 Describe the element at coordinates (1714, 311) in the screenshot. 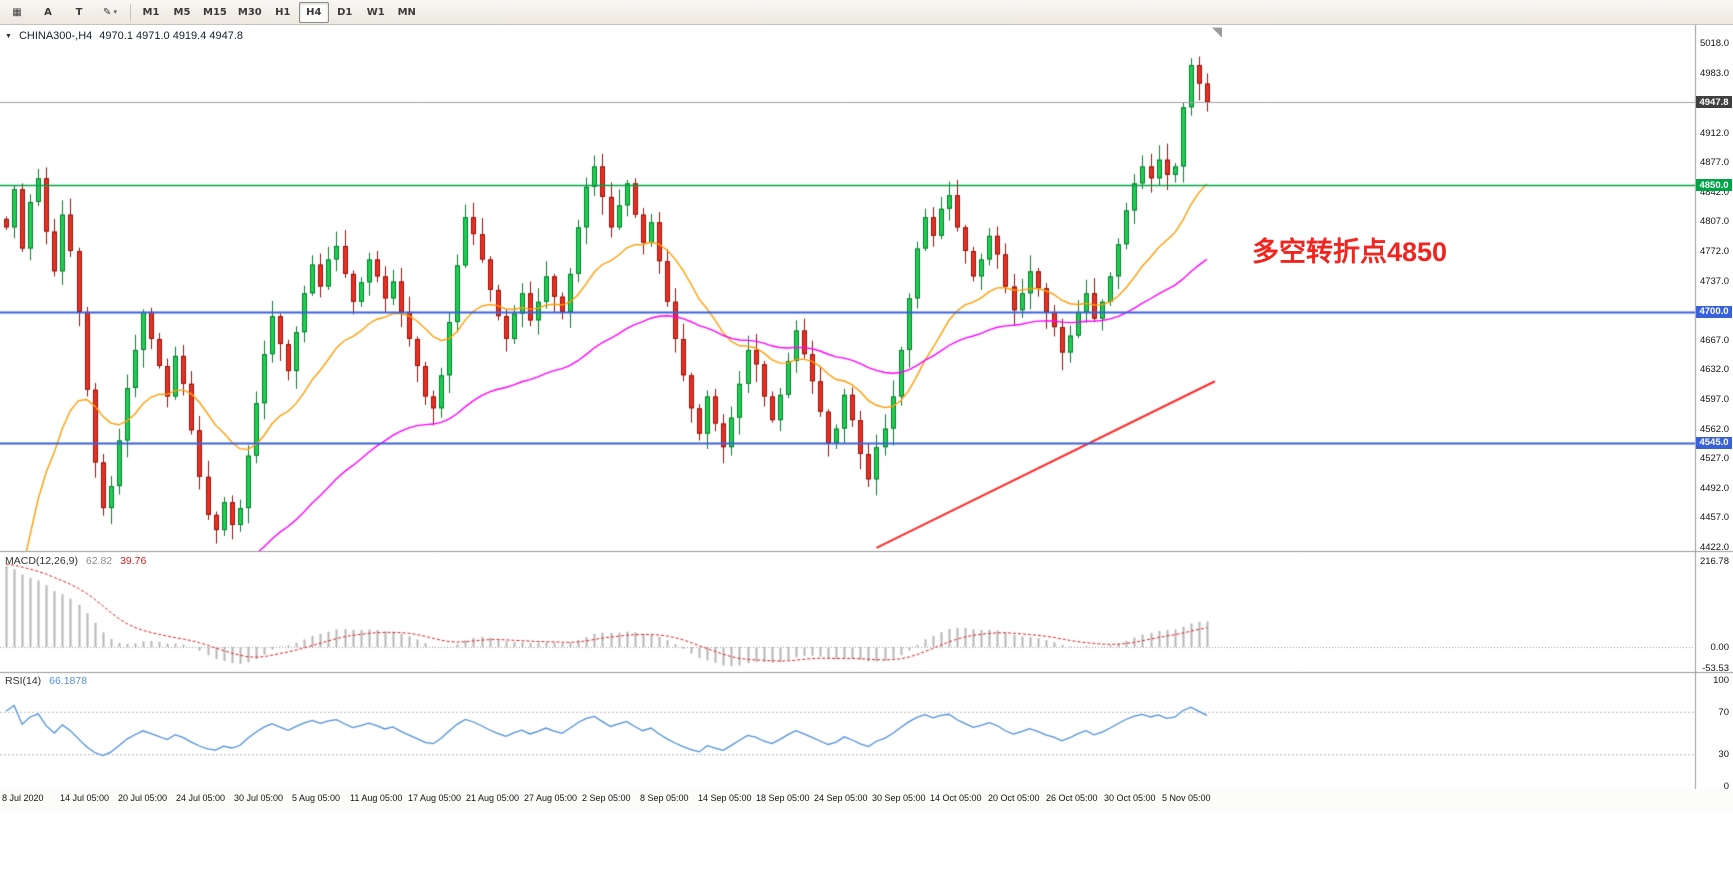

I see `price-marker-4700.0: 4700.0` at that location.